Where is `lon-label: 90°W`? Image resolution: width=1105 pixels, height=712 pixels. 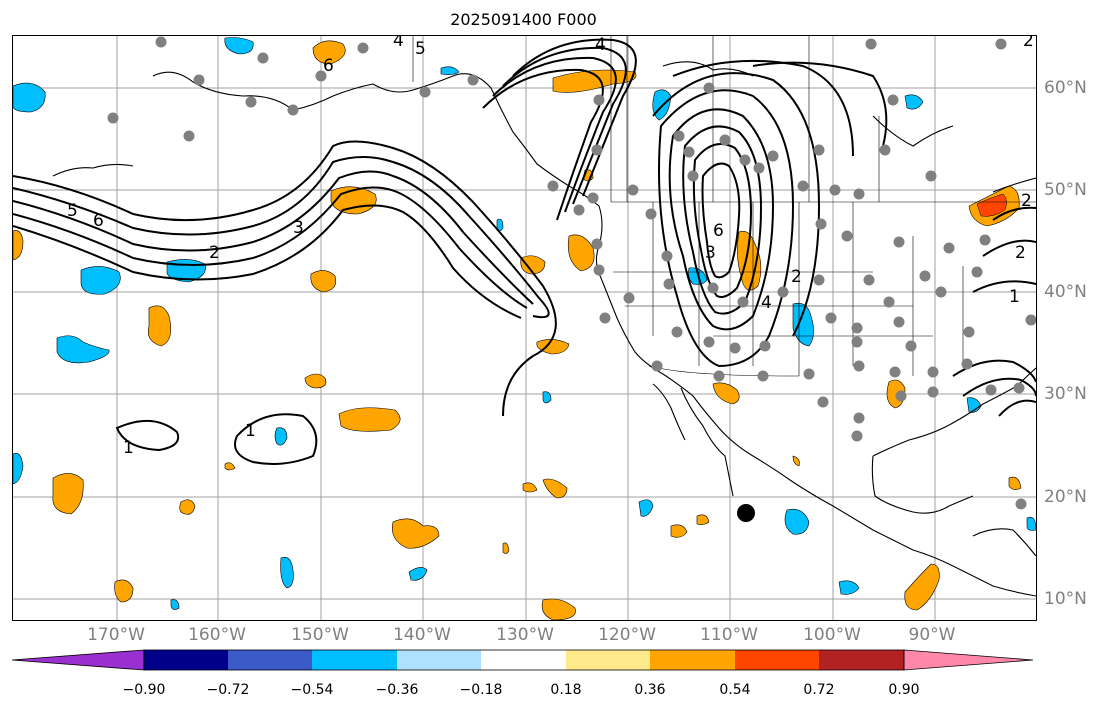
lon-label: 90°W is located at coordinates (932, 635).